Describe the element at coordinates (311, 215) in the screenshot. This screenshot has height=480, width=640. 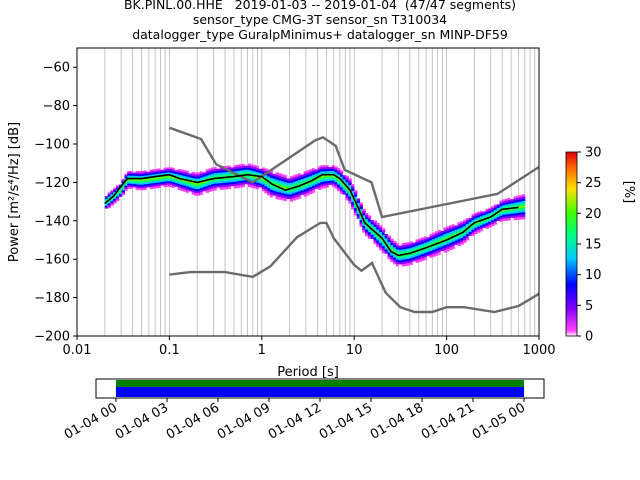
I see `mode-line` at that location.